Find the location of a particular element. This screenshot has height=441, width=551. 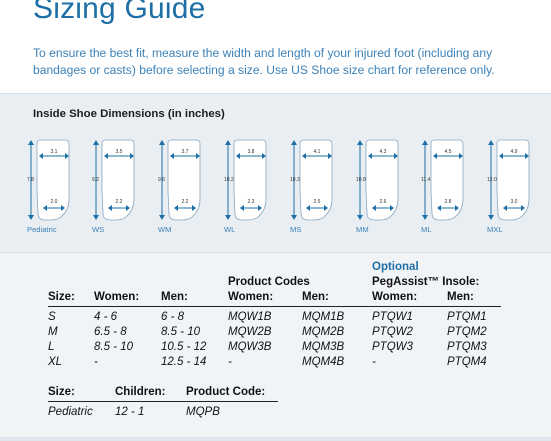

header-product-women: Women: is located at coordinates (251, 297).